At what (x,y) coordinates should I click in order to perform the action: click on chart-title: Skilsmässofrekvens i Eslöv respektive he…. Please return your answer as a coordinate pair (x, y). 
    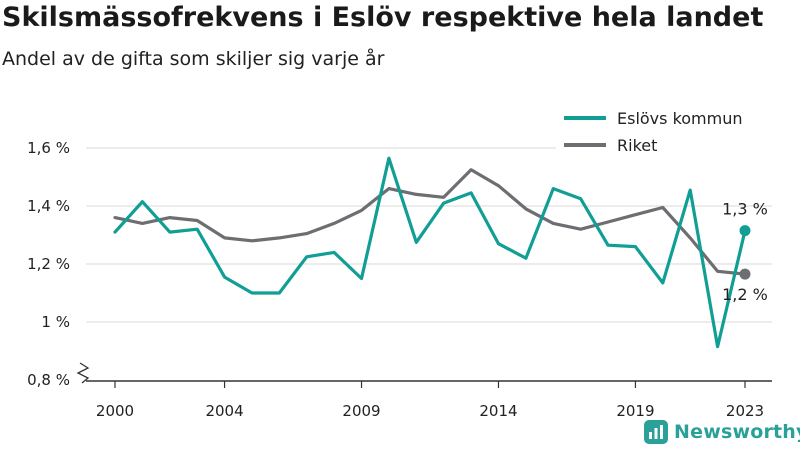
    Looking at the image, I should click on (383, 17).